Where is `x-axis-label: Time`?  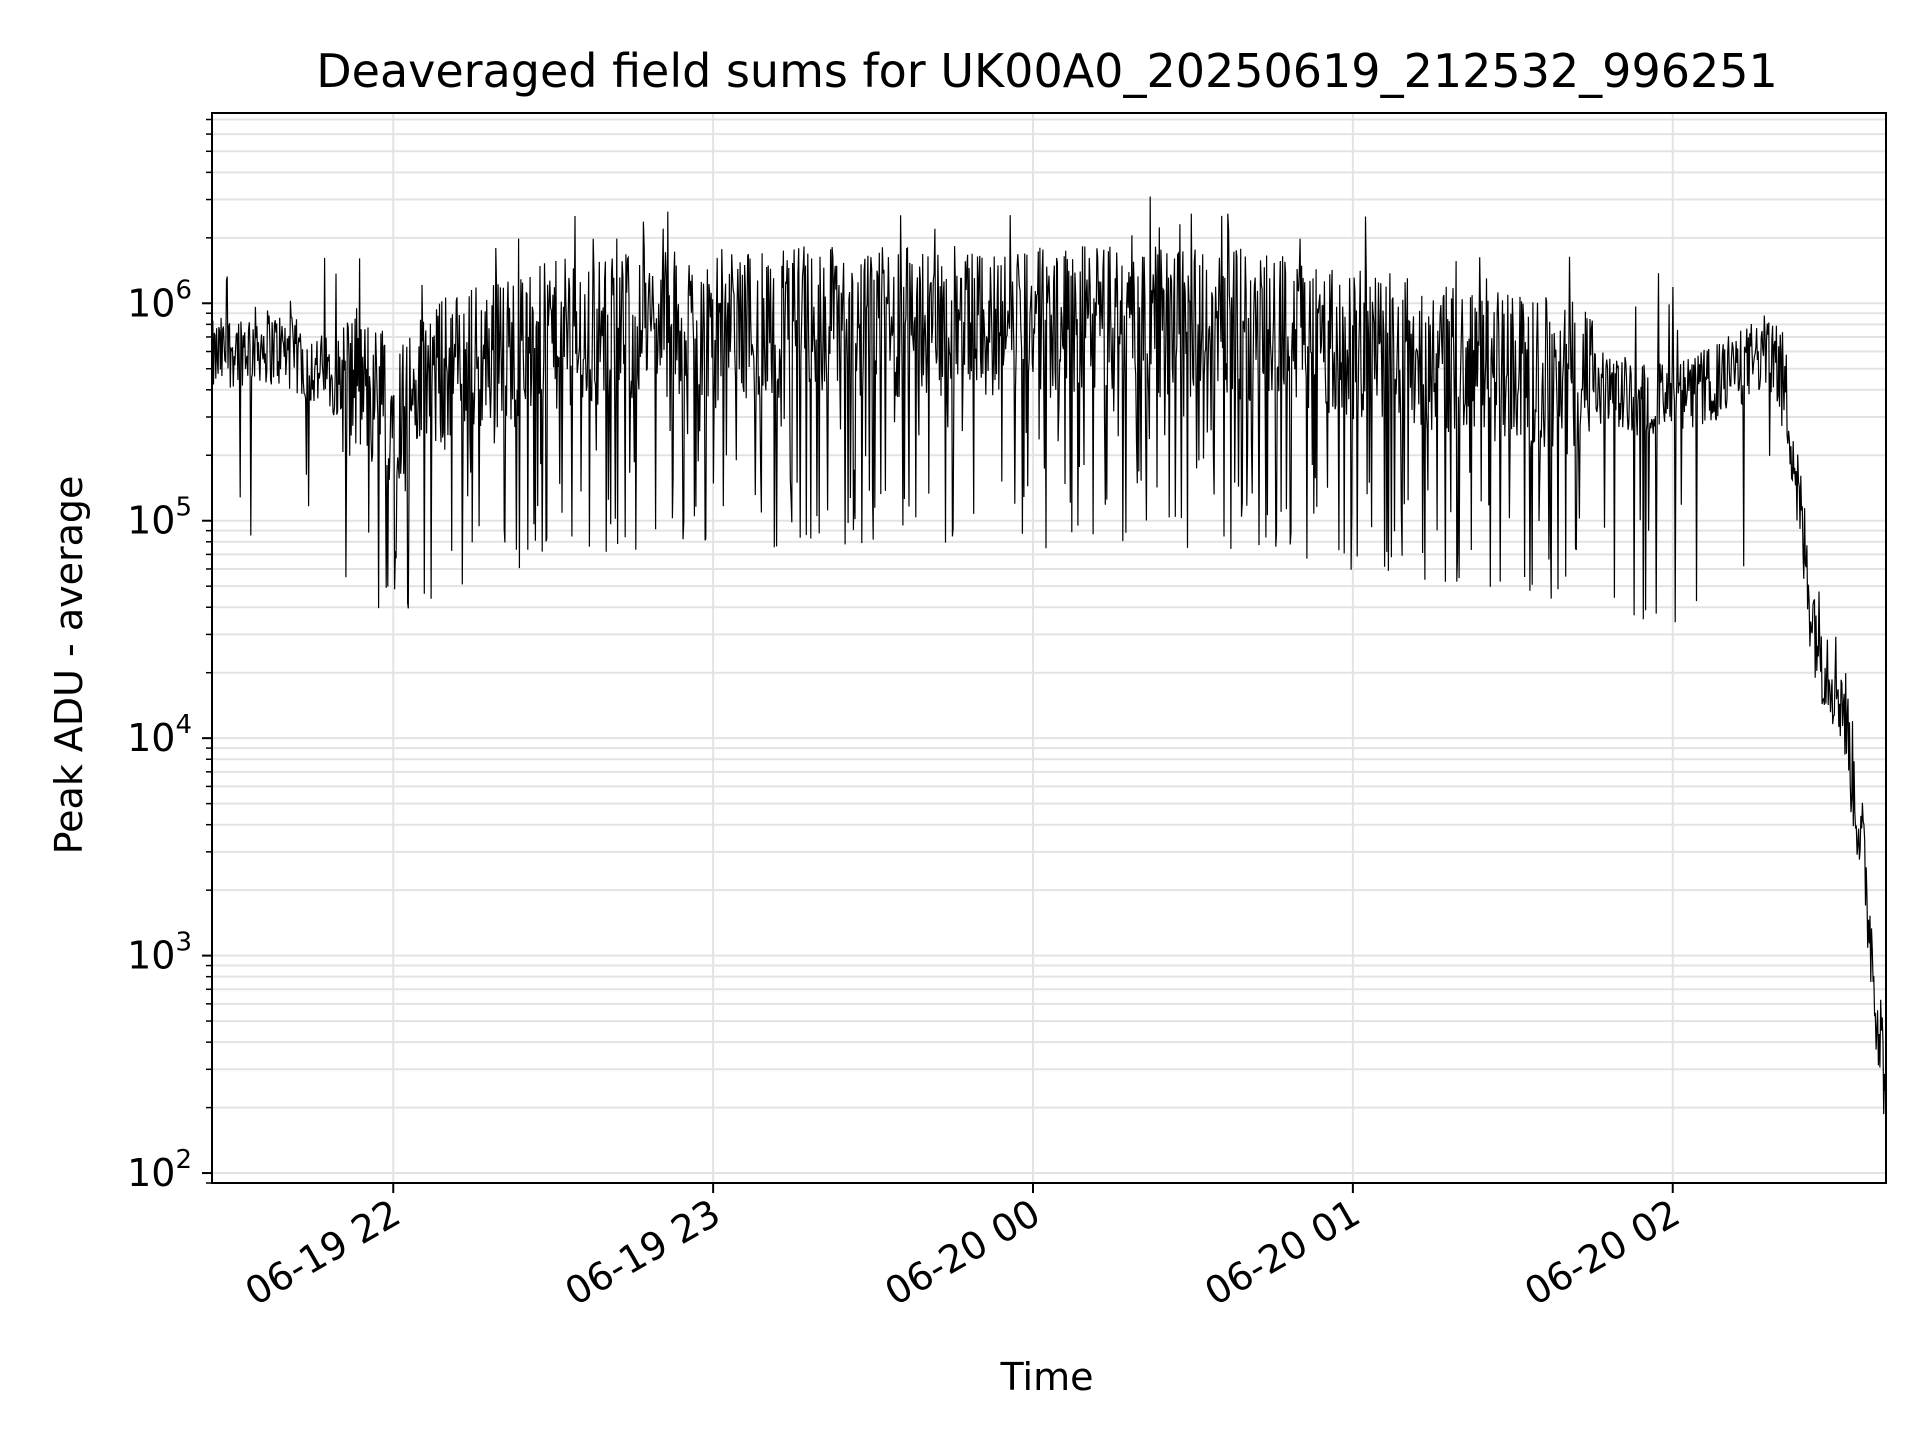
x-axis-label: Time is located at coordinates (1047, 1377).